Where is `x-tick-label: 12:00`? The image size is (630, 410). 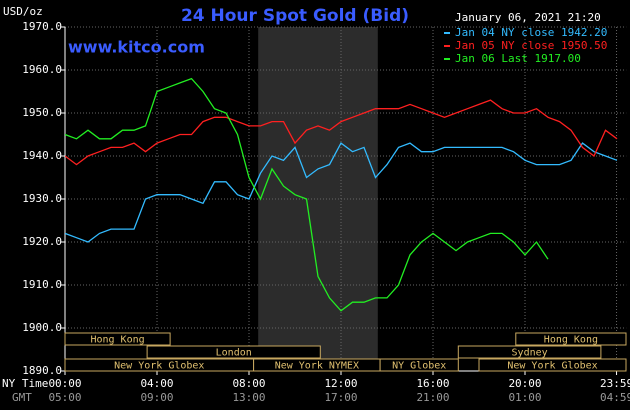
x-tick-label: 12:00 is located at coordinates (340, 383).